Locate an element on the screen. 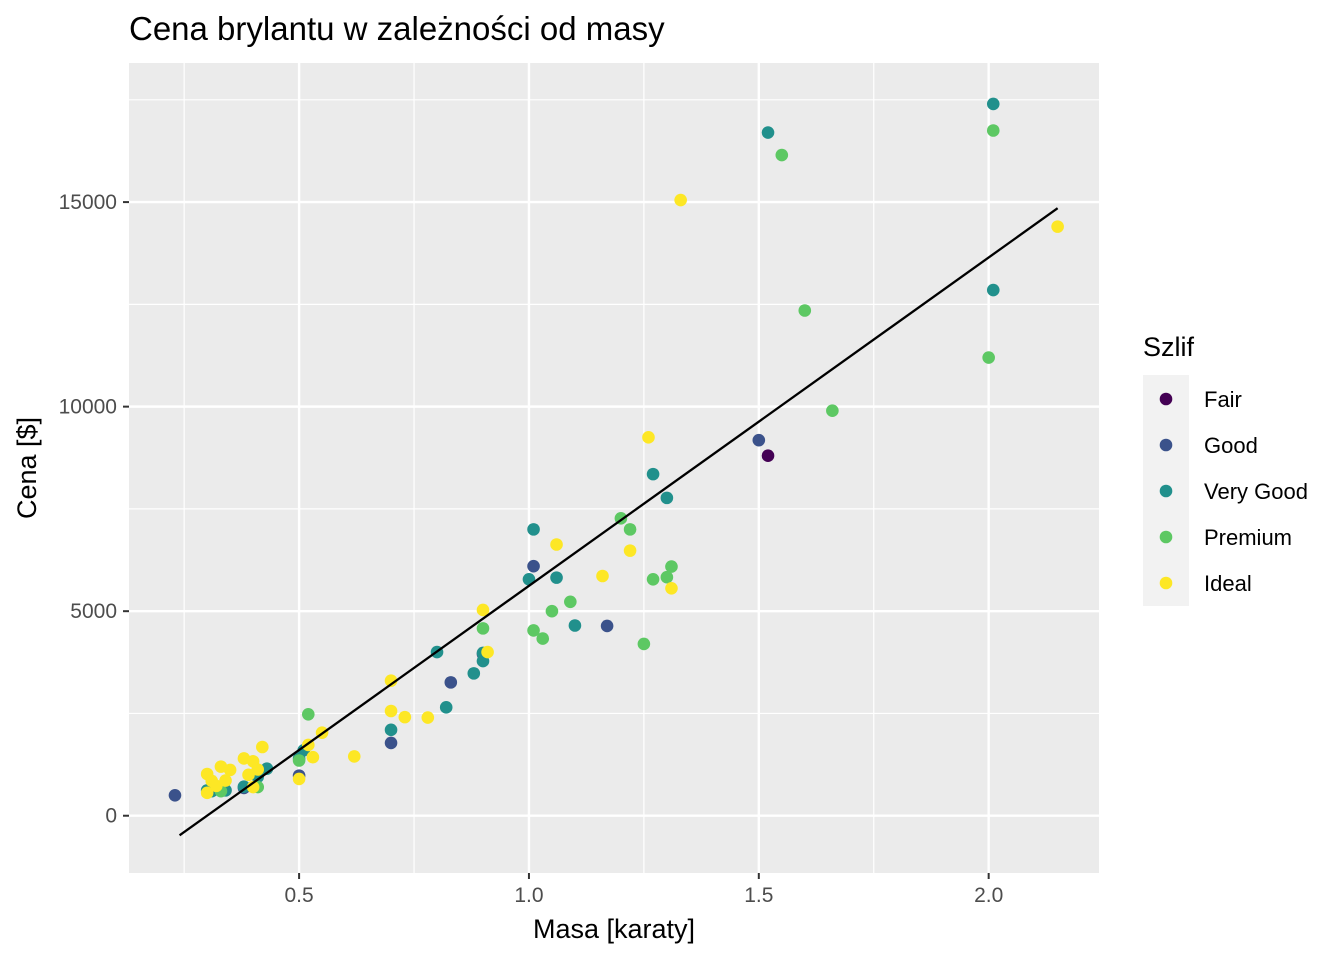 The image size is (1344, 960). y-tick-label: 0 is located at coordinates (111, 816).